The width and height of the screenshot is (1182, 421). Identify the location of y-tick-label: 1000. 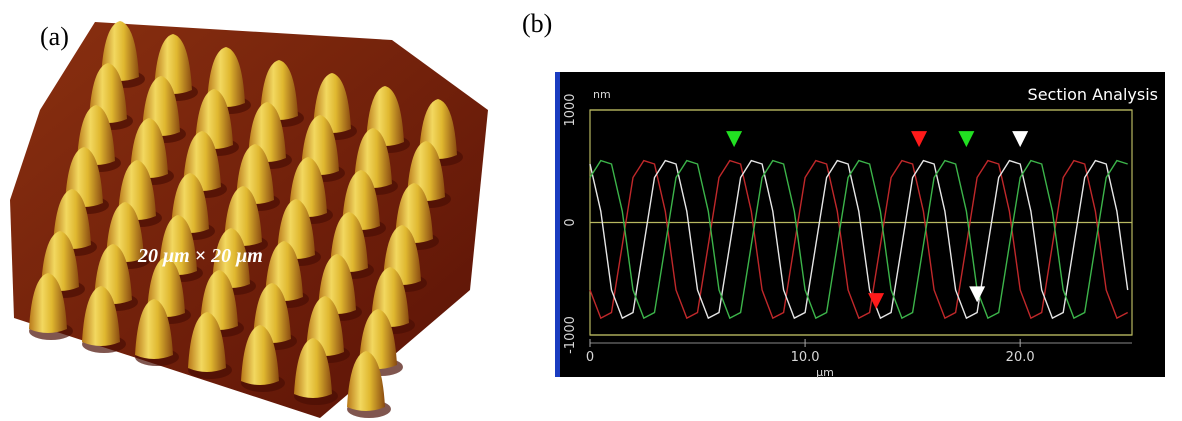
(570, 109).